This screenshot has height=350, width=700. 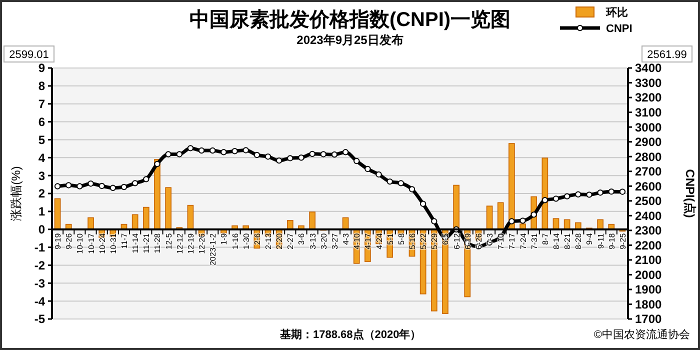 What do you see at coordinates (648, 319) in the screenshot?
I see `y2-tick-label: 1700` at bounding box center [648, 319].